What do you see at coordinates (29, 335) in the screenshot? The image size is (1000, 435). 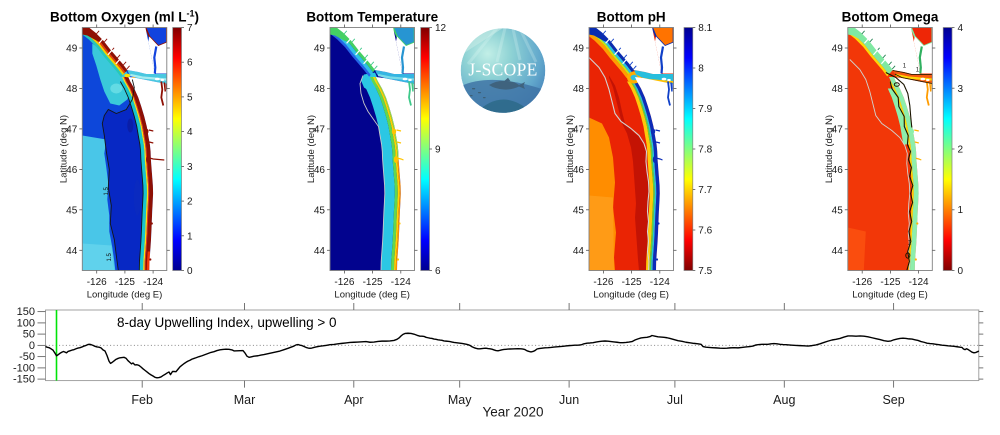 I see `svg-text: 50` at bounding box center [29, 335].